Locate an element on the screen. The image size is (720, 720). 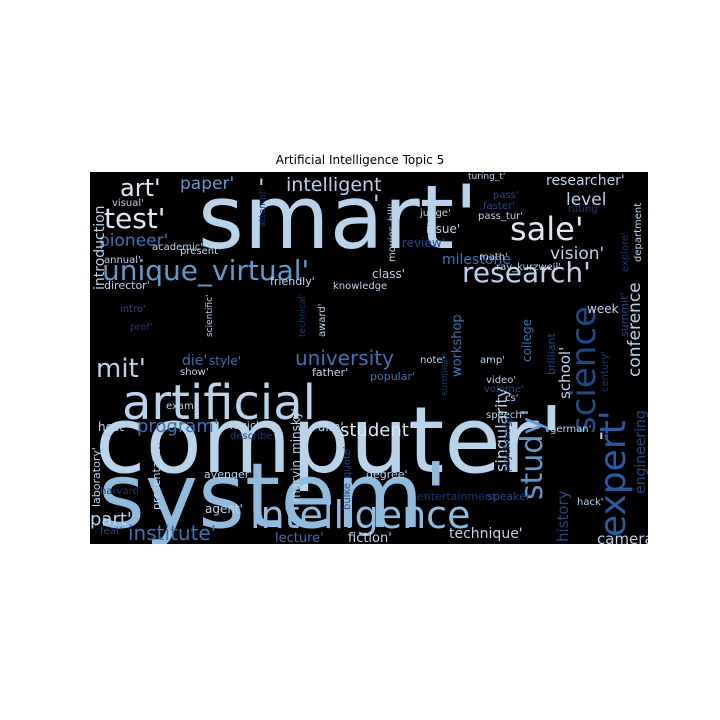
cloud-word: intelligence is located at coordinates (360, 515).